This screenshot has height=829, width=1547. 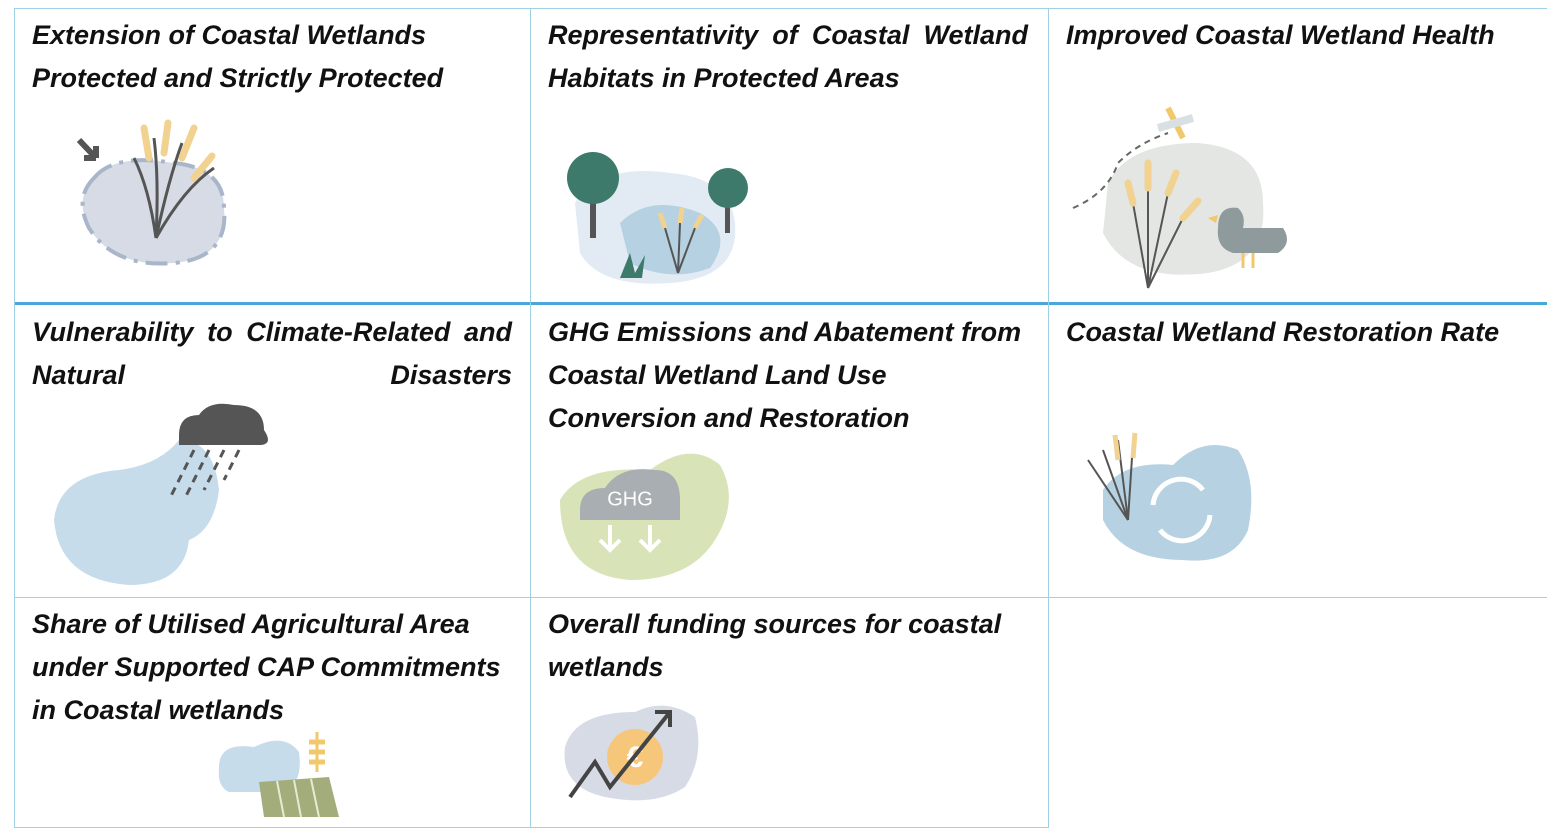 I want to click on cell: Improved Coastal Wetland Health, so click(x=1297, y=155).